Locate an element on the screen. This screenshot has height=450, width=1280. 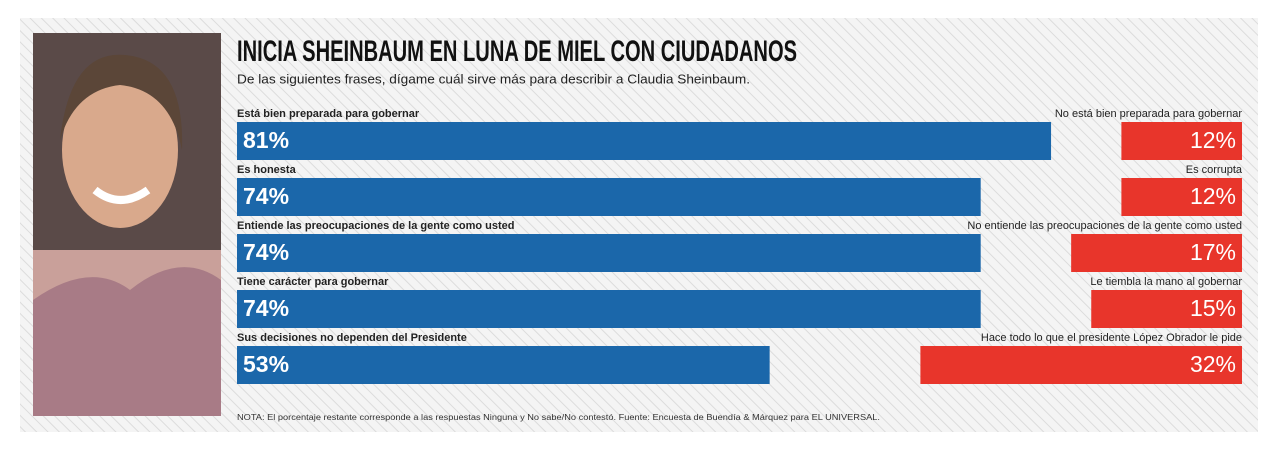
bar-label: Es corrupta is located at coordinates (1214, 170).